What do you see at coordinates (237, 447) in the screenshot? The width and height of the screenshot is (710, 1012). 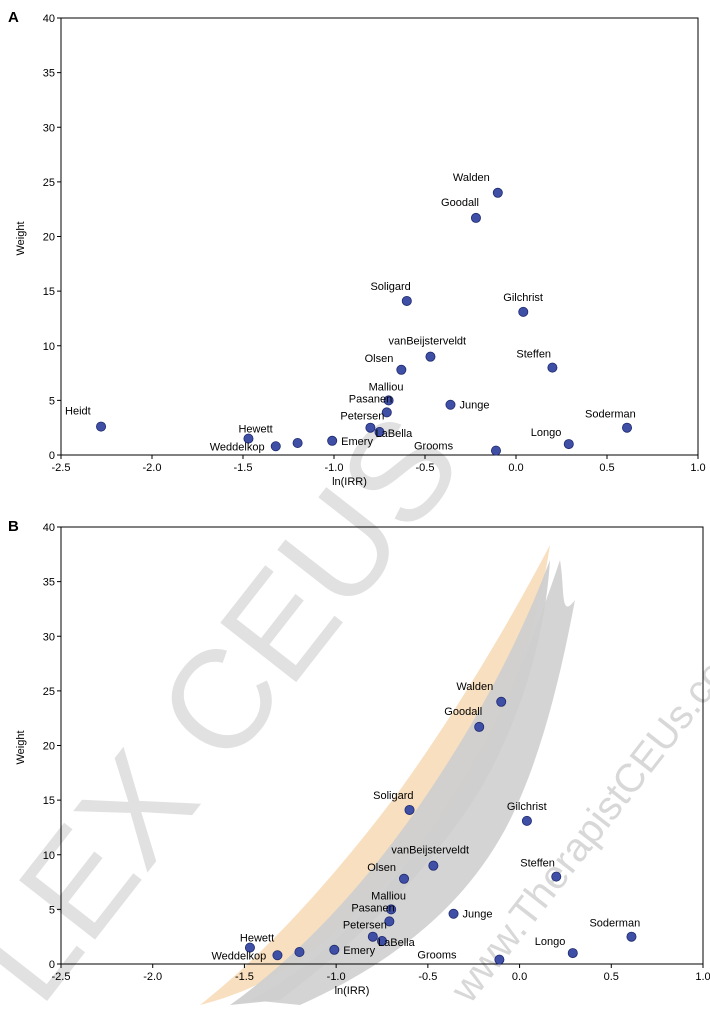 I see `point-label: Weddelkop` at bounding box center [237, 447].